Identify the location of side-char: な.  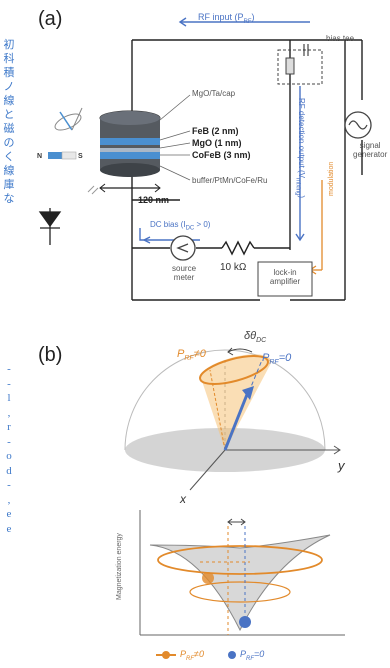
(9, 199).